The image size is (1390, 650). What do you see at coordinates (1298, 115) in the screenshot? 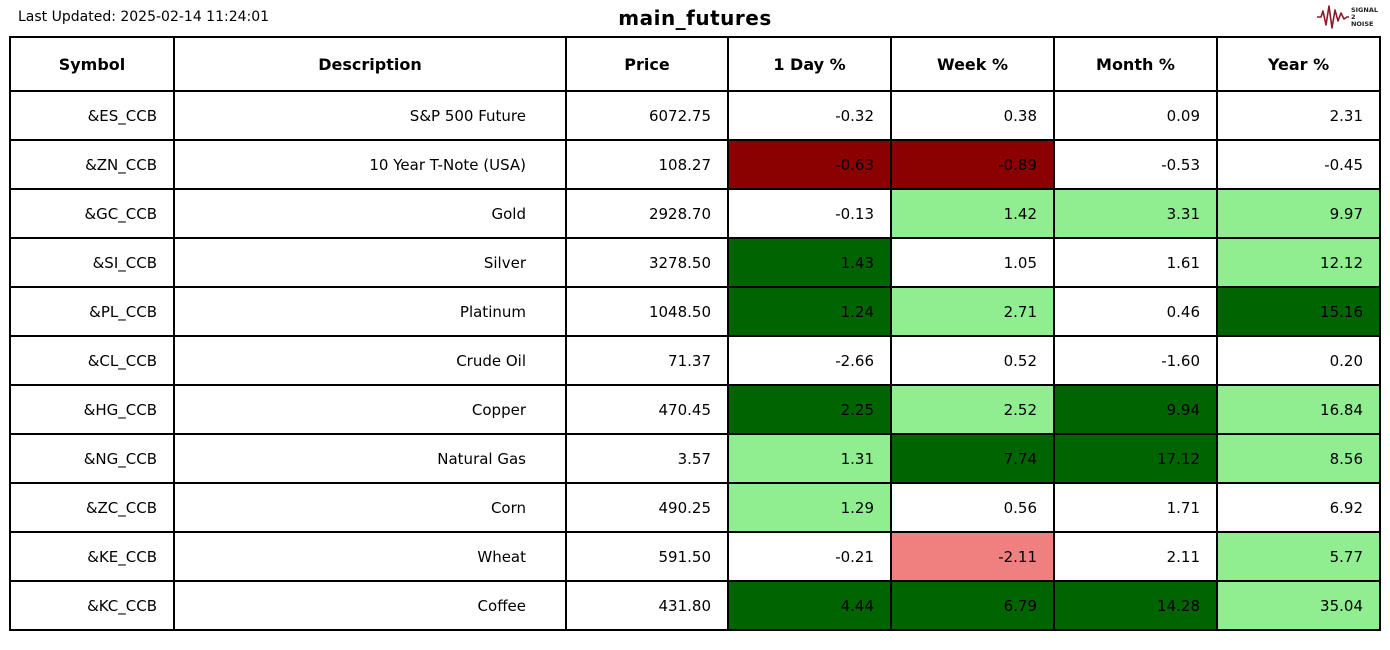
I see `pct-cell: 2.31` at bounding box center [1298, 115].